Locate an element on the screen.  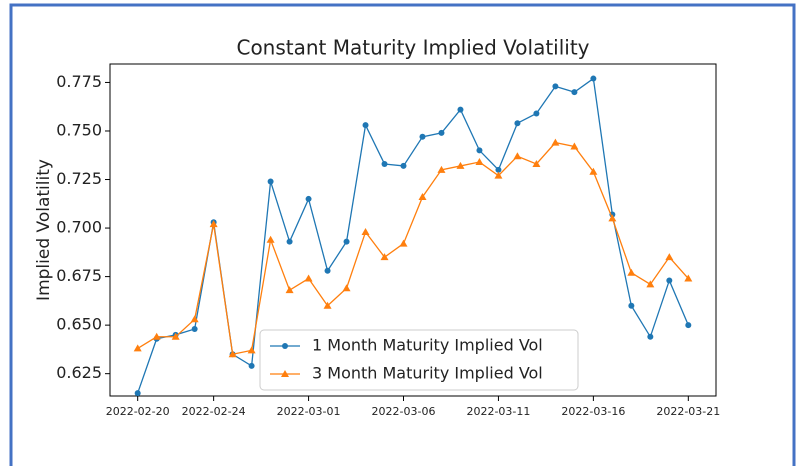
x-tick-label: 2022-03-16 is located at coordinates (593, 411).